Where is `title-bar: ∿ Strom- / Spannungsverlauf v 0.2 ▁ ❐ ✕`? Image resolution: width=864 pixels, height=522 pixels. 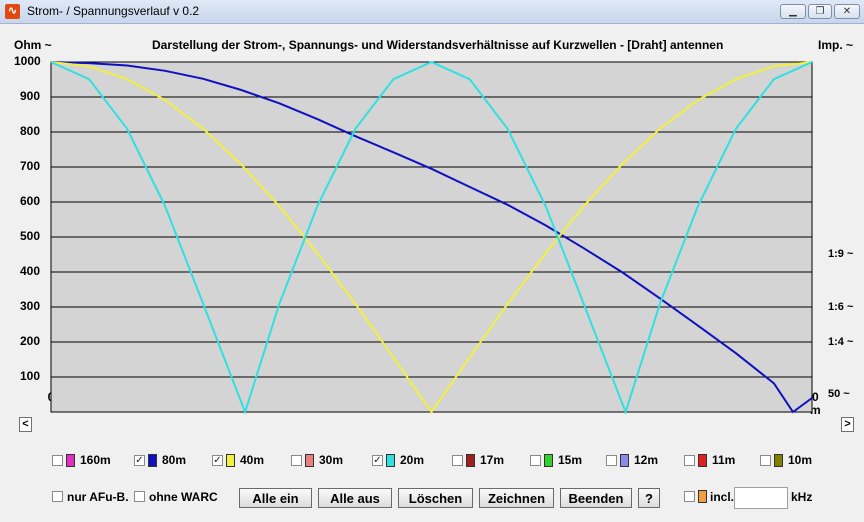
title-bar: ∿ Strom- / Spannungsverlauf v 0.2 ▁ ❐ ✕ is located at coordinates (432, 12).